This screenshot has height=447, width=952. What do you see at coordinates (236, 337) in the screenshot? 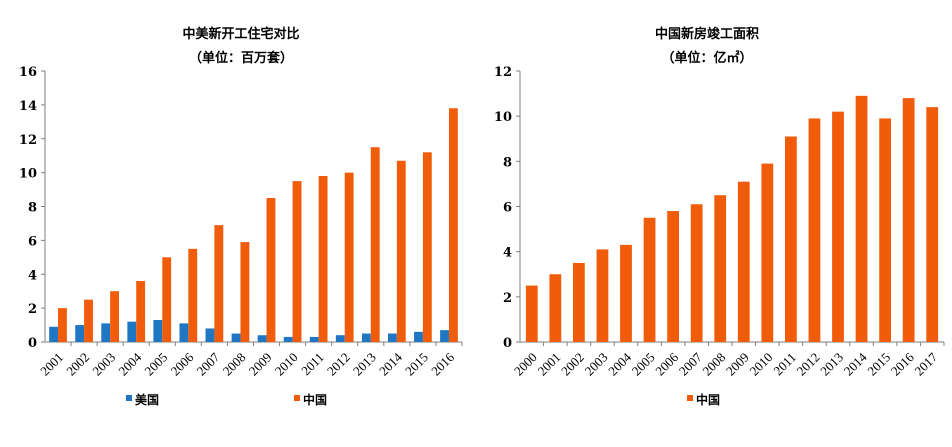
I see `chart0-bar-美国-2008` at bounding box center [236, 337].